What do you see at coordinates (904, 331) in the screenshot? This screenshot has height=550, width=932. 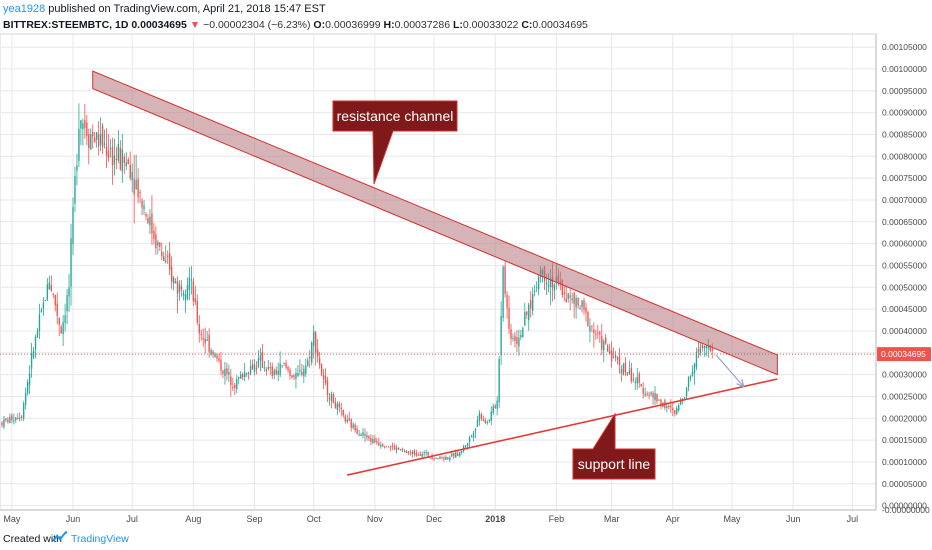 I see `y-tick-label: 0.00040000` at bounding box center [904, 331].